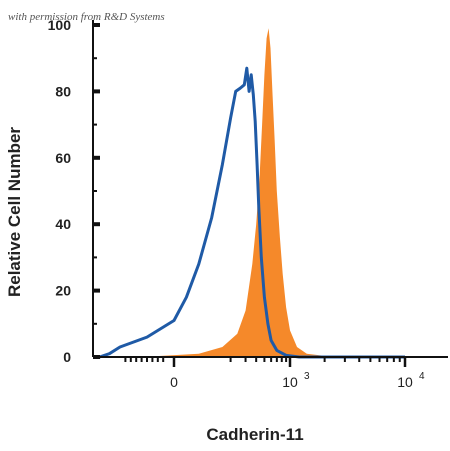 The height and width of the screenshot is (451, 450). Describe the element at coordinates (14, 212) in the screenshot. I see `y-axis-label: Relative Cell Number` at that location.